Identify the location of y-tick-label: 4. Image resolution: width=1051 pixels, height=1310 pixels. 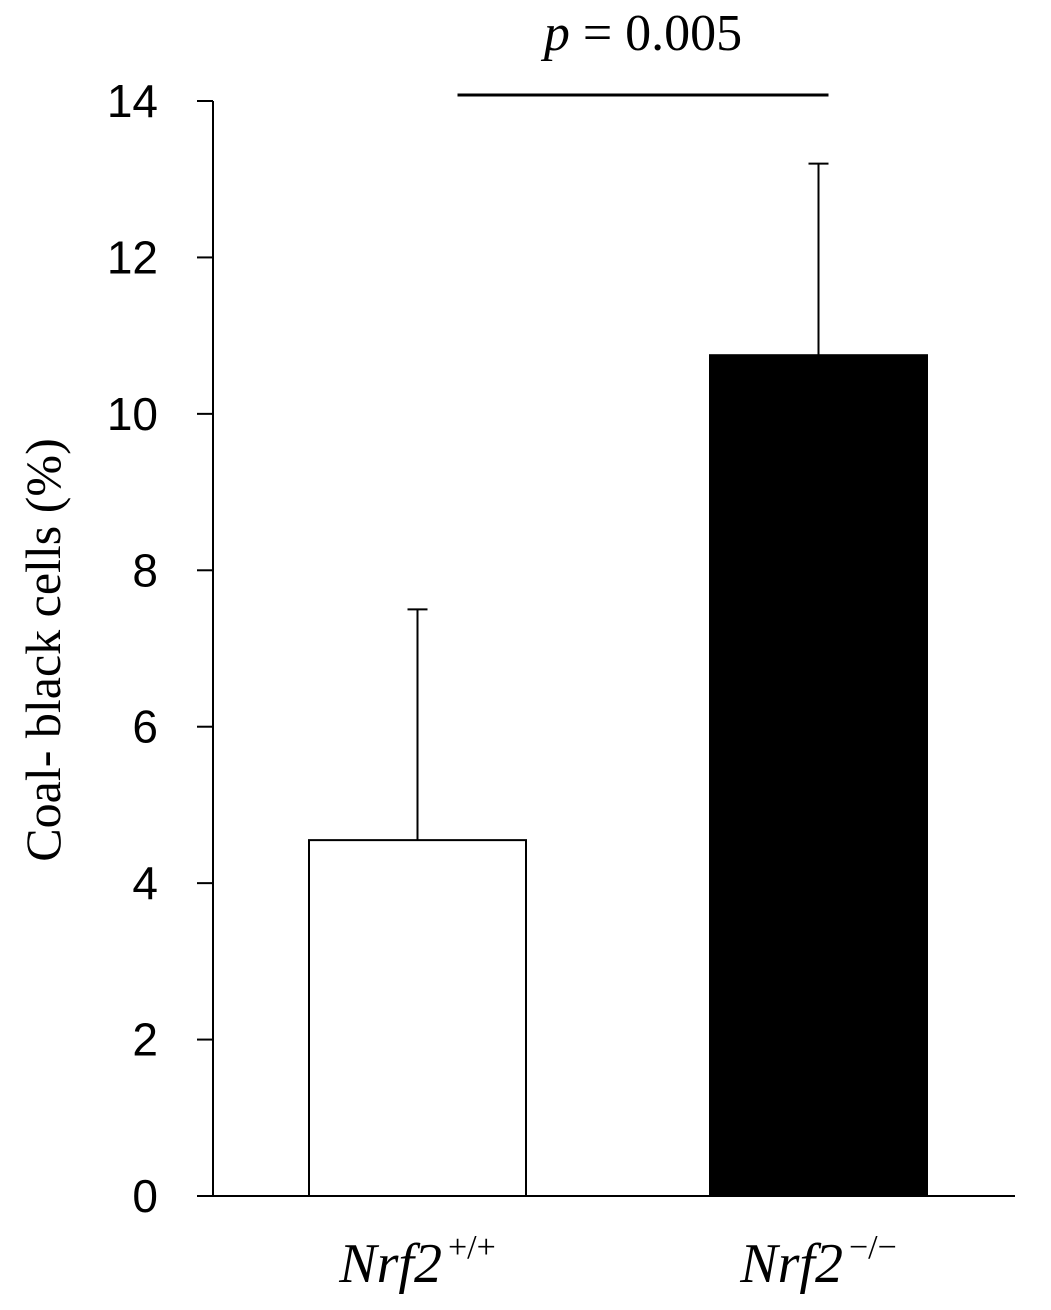
(145, 883).